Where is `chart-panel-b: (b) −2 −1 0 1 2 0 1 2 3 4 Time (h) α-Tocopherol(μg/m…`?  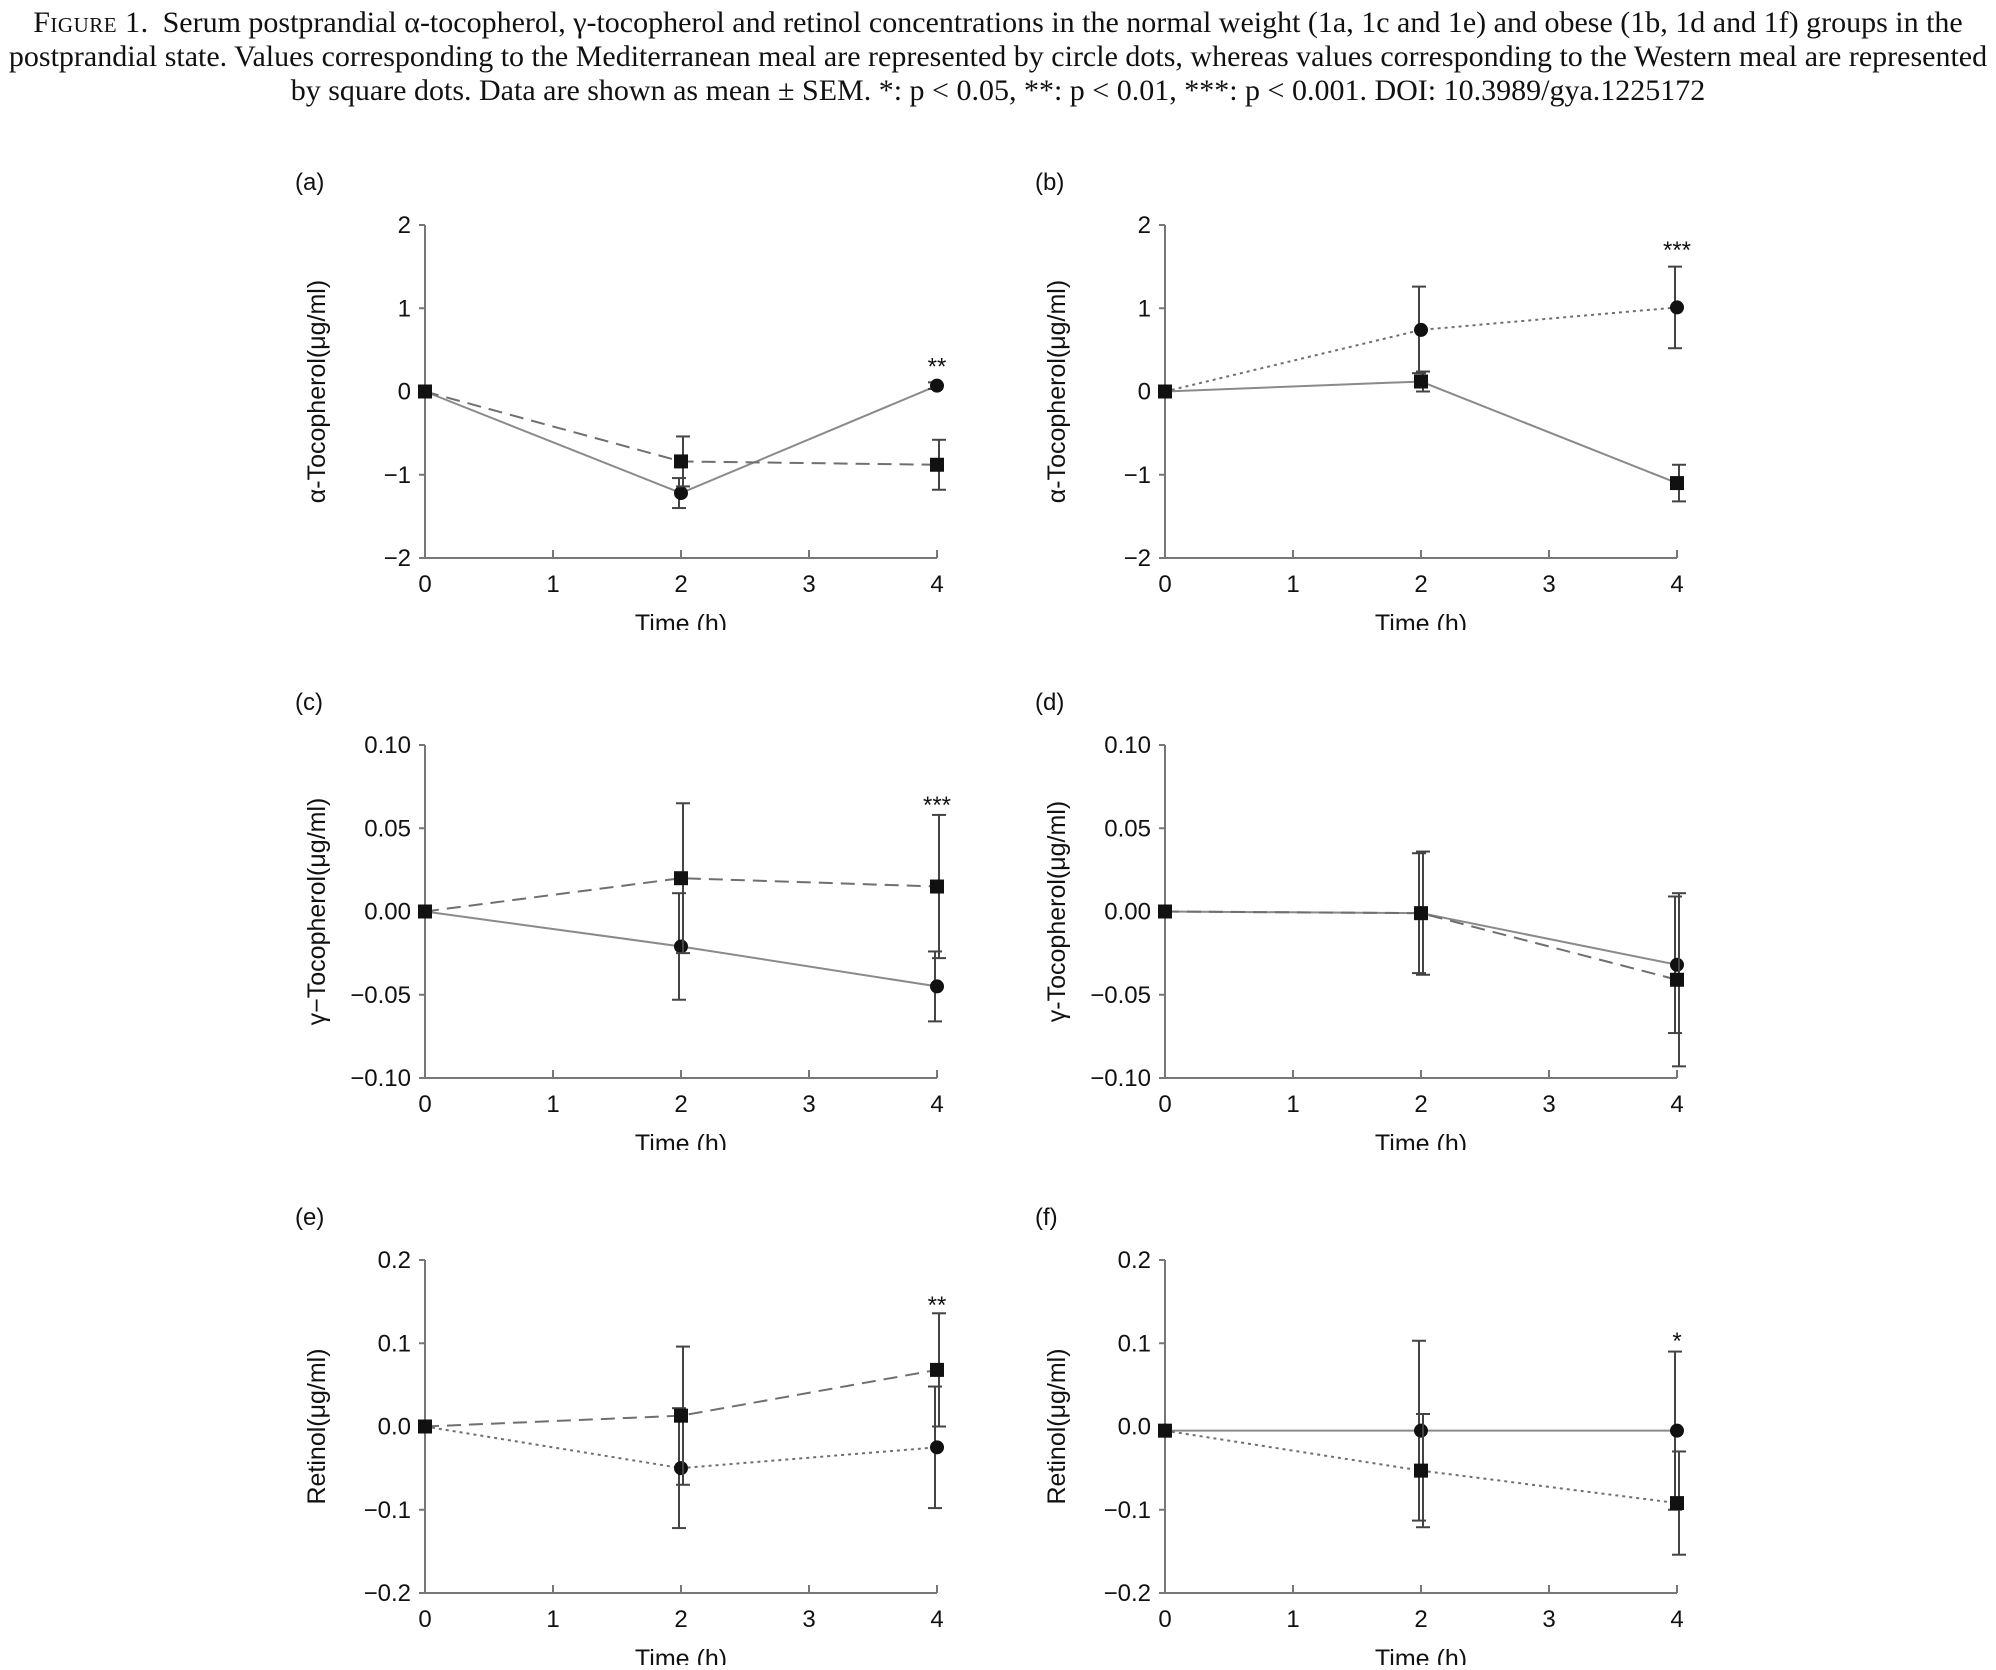
chart-panel-b: (b) −2 −1 0 1 2 0 1 2 3 4 Time (h) α-Tocopherol(μg/m… is located at coordinates (1370, 395).